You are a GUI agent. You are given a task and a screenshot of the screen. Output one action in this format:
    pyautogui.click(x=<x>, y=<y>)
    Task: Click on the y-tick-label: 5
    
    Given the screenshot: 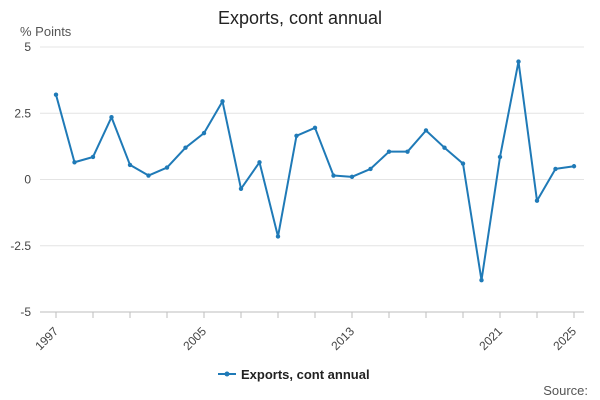 What is the action you would take?
    pyautogui.click(x=27, y=47)
    